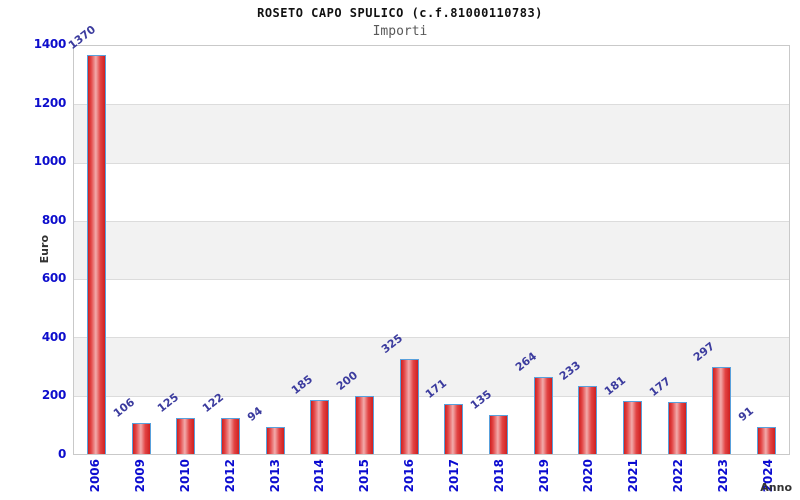  Describe the element at coordinates (622, 414) in the screenshot. I see `bar-2021: 181` at that location.